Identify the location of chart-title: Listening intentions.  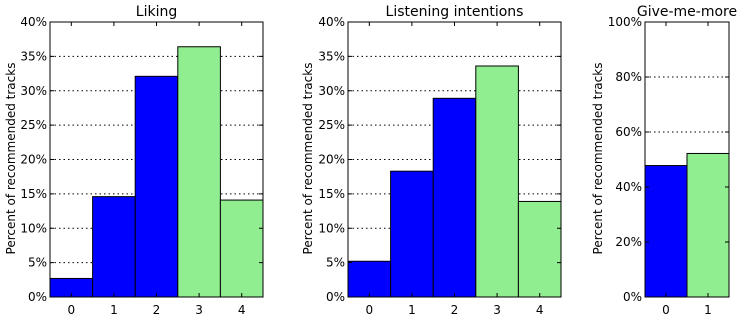
(455, 12).